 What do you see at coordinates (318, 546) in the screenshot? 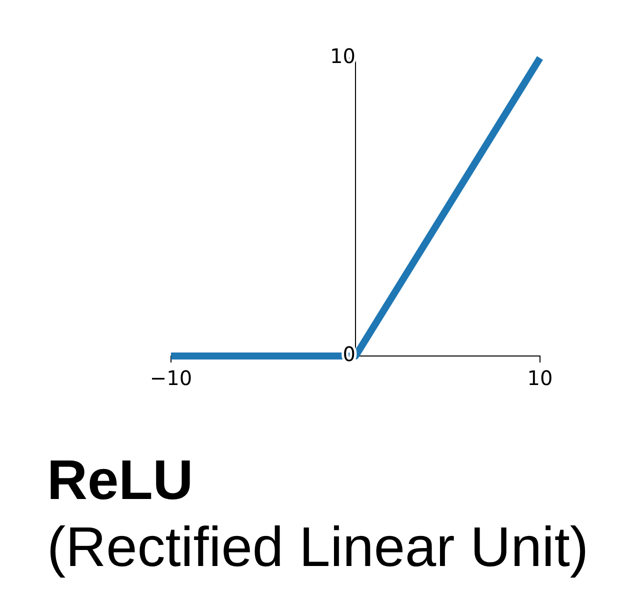
I see `text: (Rectified Linear Unit)` at bounding box center [318, 546].